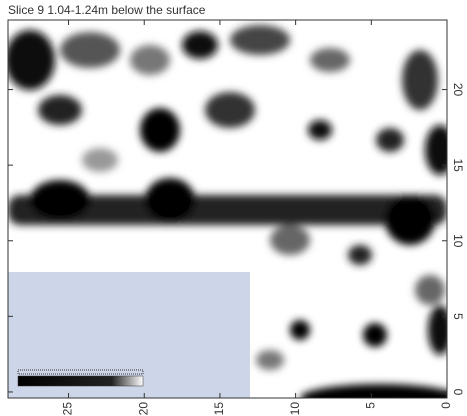 The width and height of the screenshot is (467, 416). What do you see at coordinates (219, 409) in the screenshot?
I see `x-tick-label: 15` at bounding box center [219, 409].